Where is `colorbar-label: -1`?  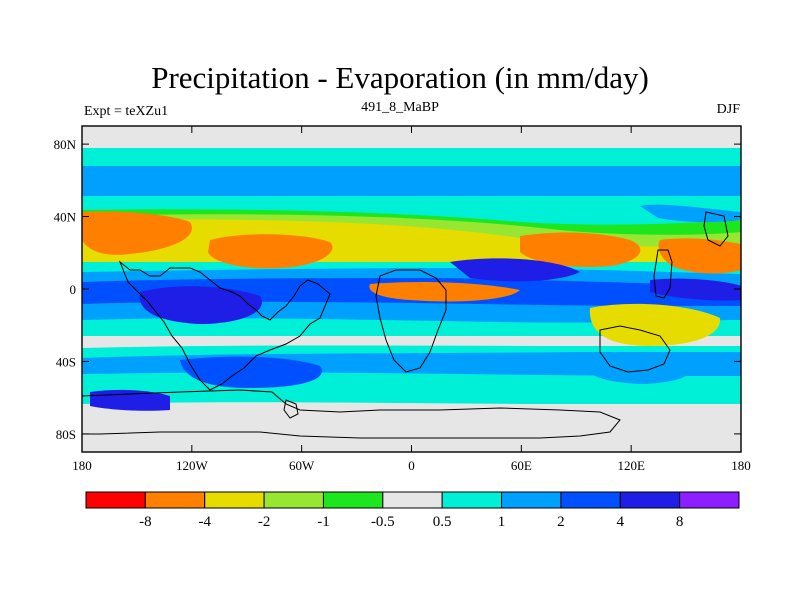
colorbar-label: -1 is located at coordinates (323, 522).